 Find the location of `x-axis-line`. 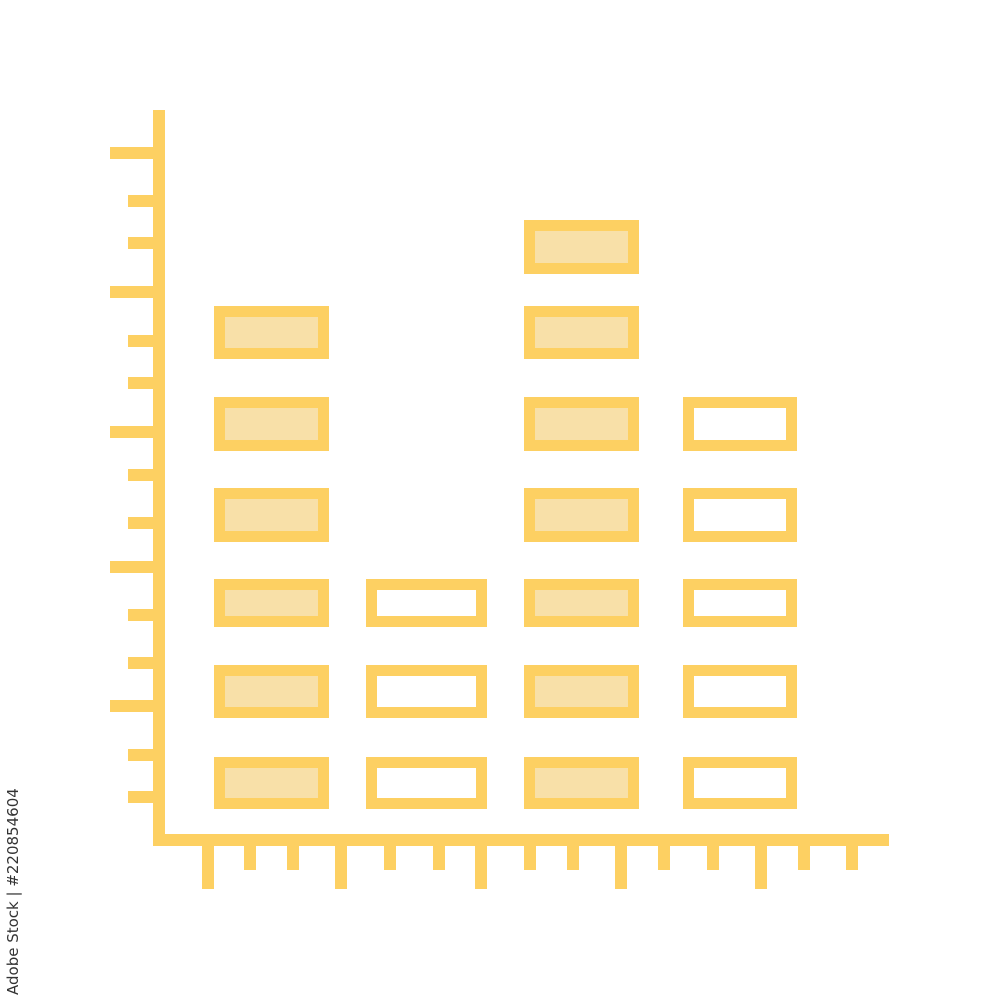

x-axis-line is located at coordinates (521, 840).